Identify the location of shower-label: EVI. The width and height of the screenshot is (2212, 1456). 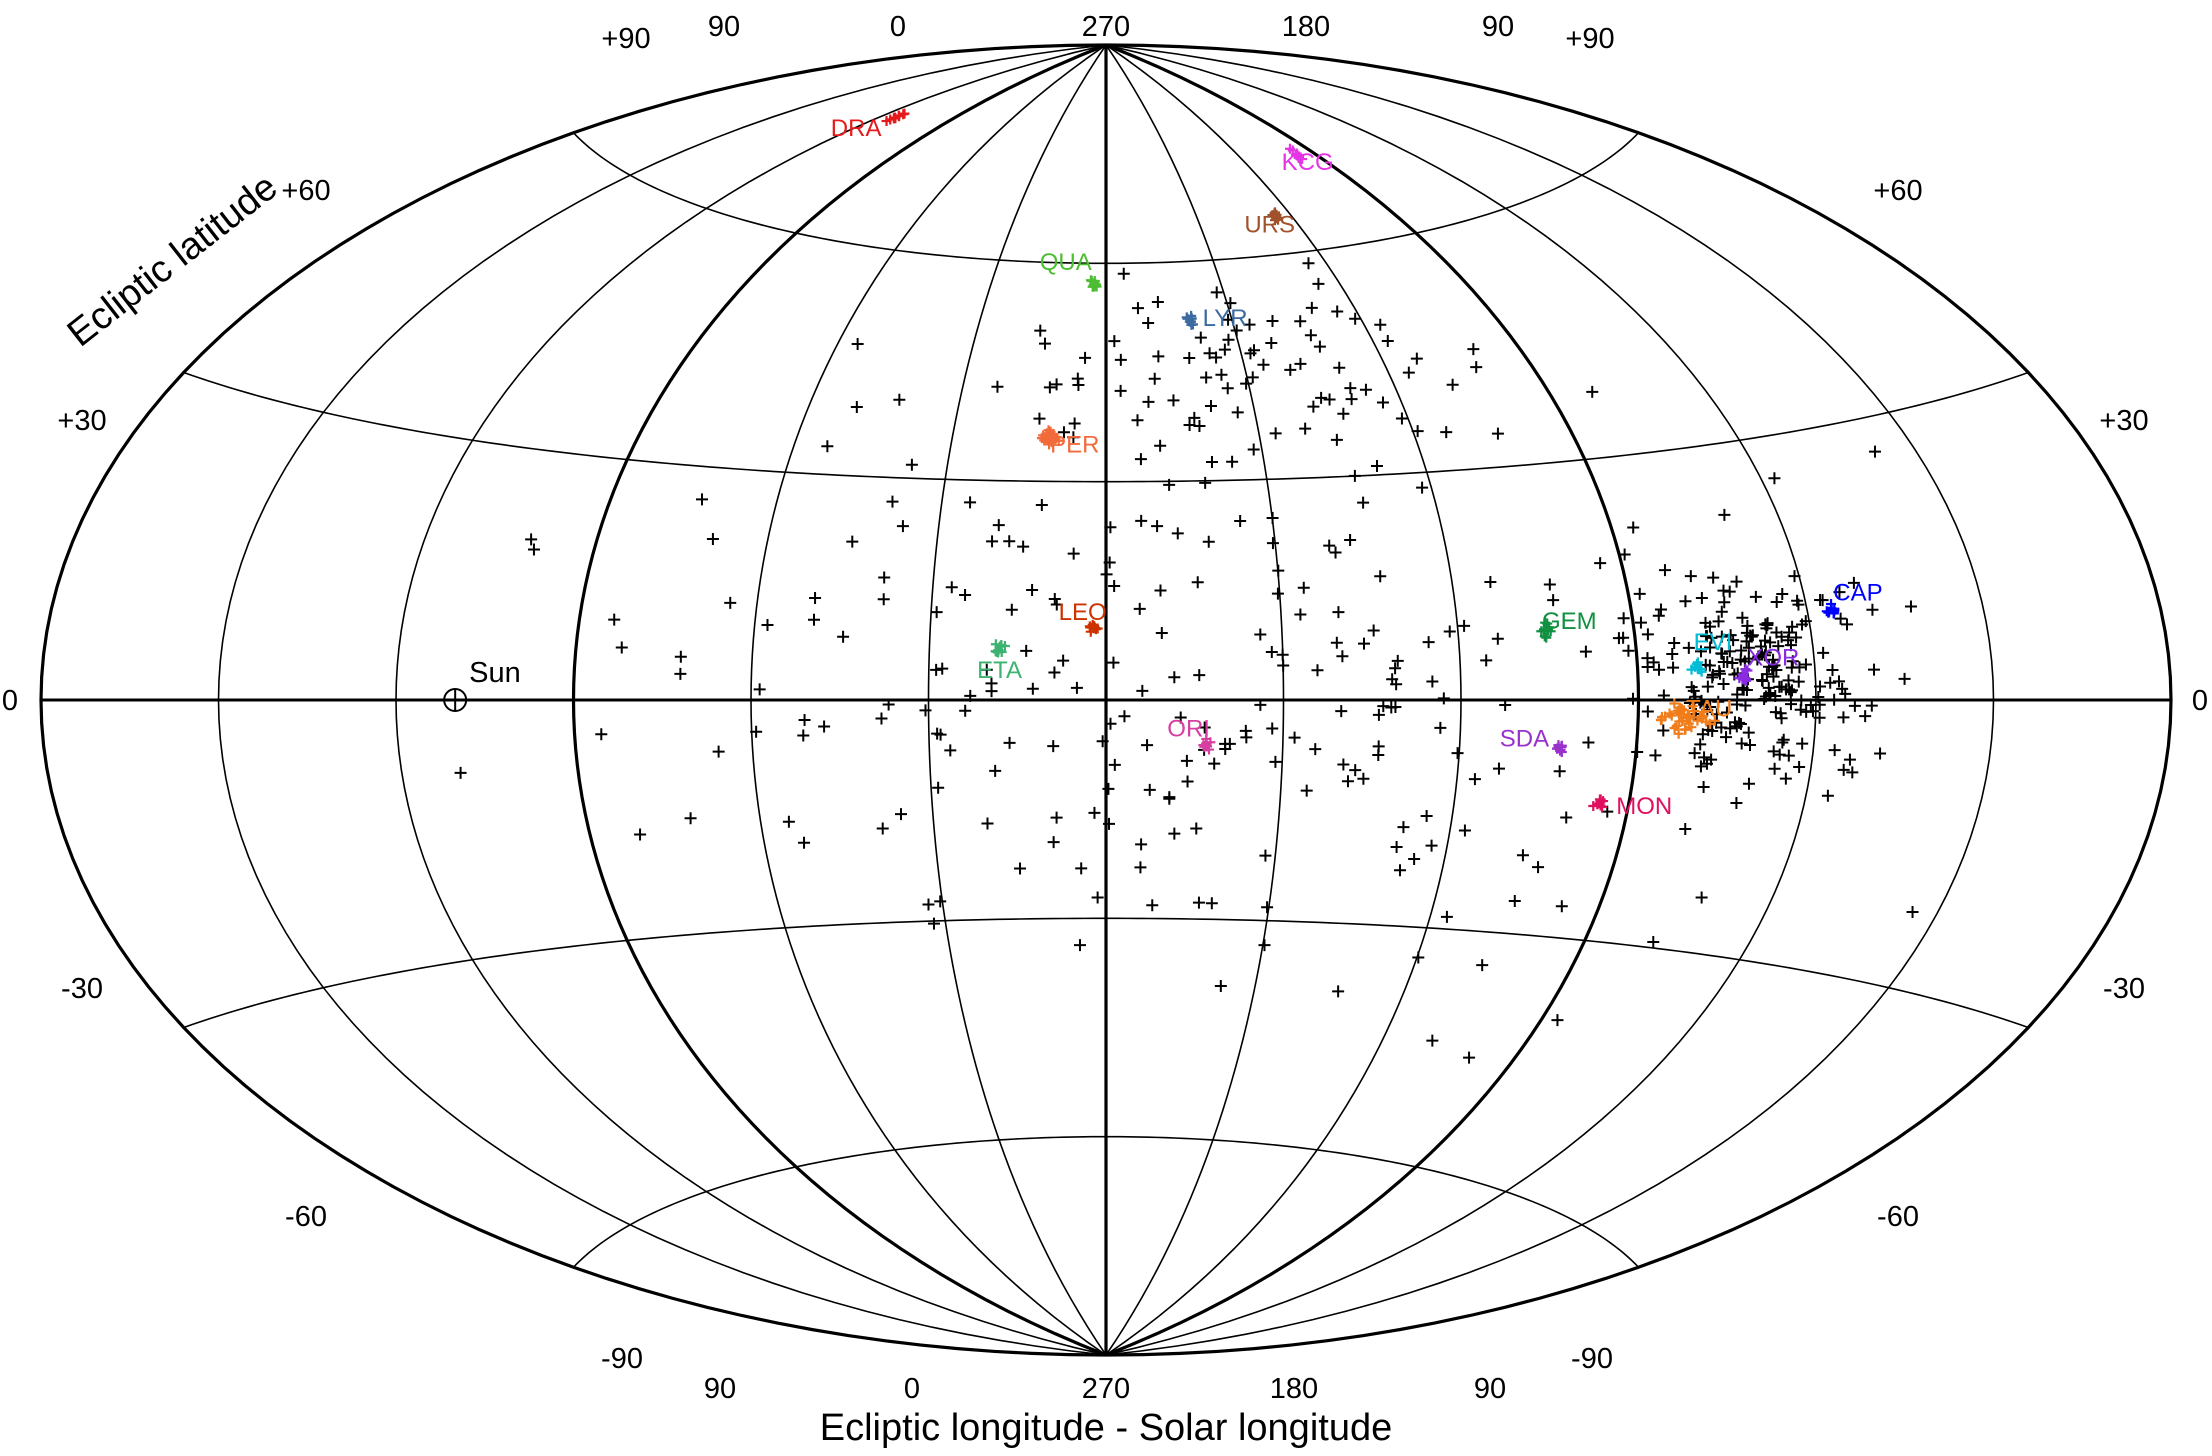
(1713, 642).